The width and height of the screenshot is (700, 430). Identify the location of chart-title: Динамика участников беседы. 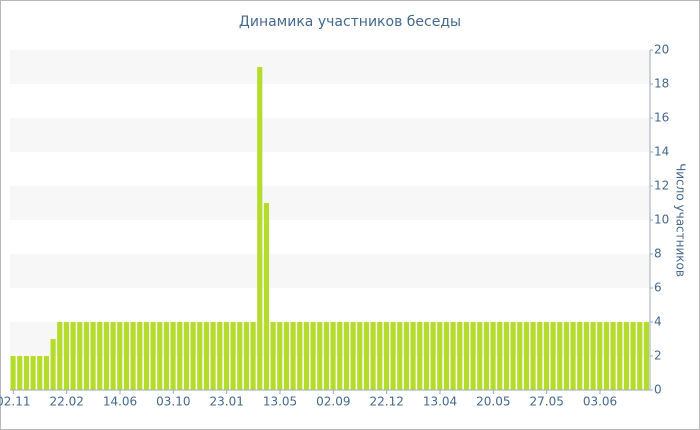
(350, 22).